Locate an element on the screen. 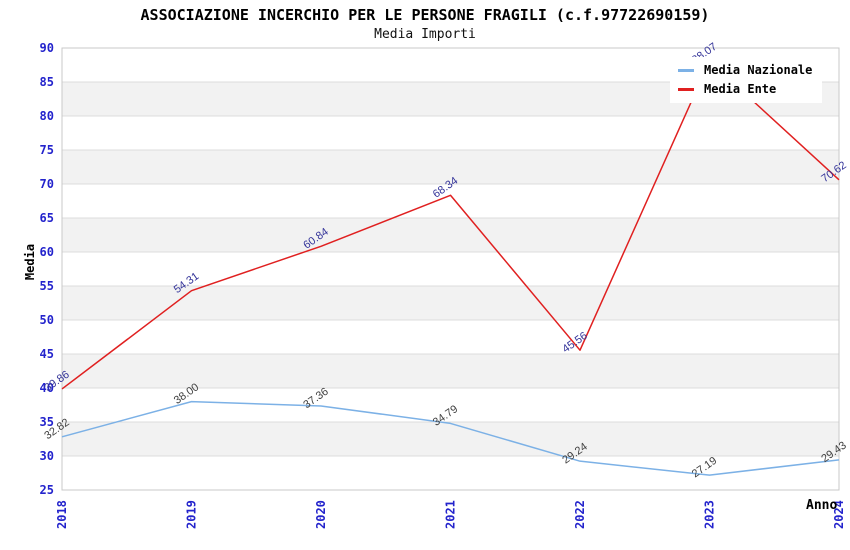 The width and height of the screenshot is (850, 550). x-tick-label: 2018 is located at coordinates (62, 514).